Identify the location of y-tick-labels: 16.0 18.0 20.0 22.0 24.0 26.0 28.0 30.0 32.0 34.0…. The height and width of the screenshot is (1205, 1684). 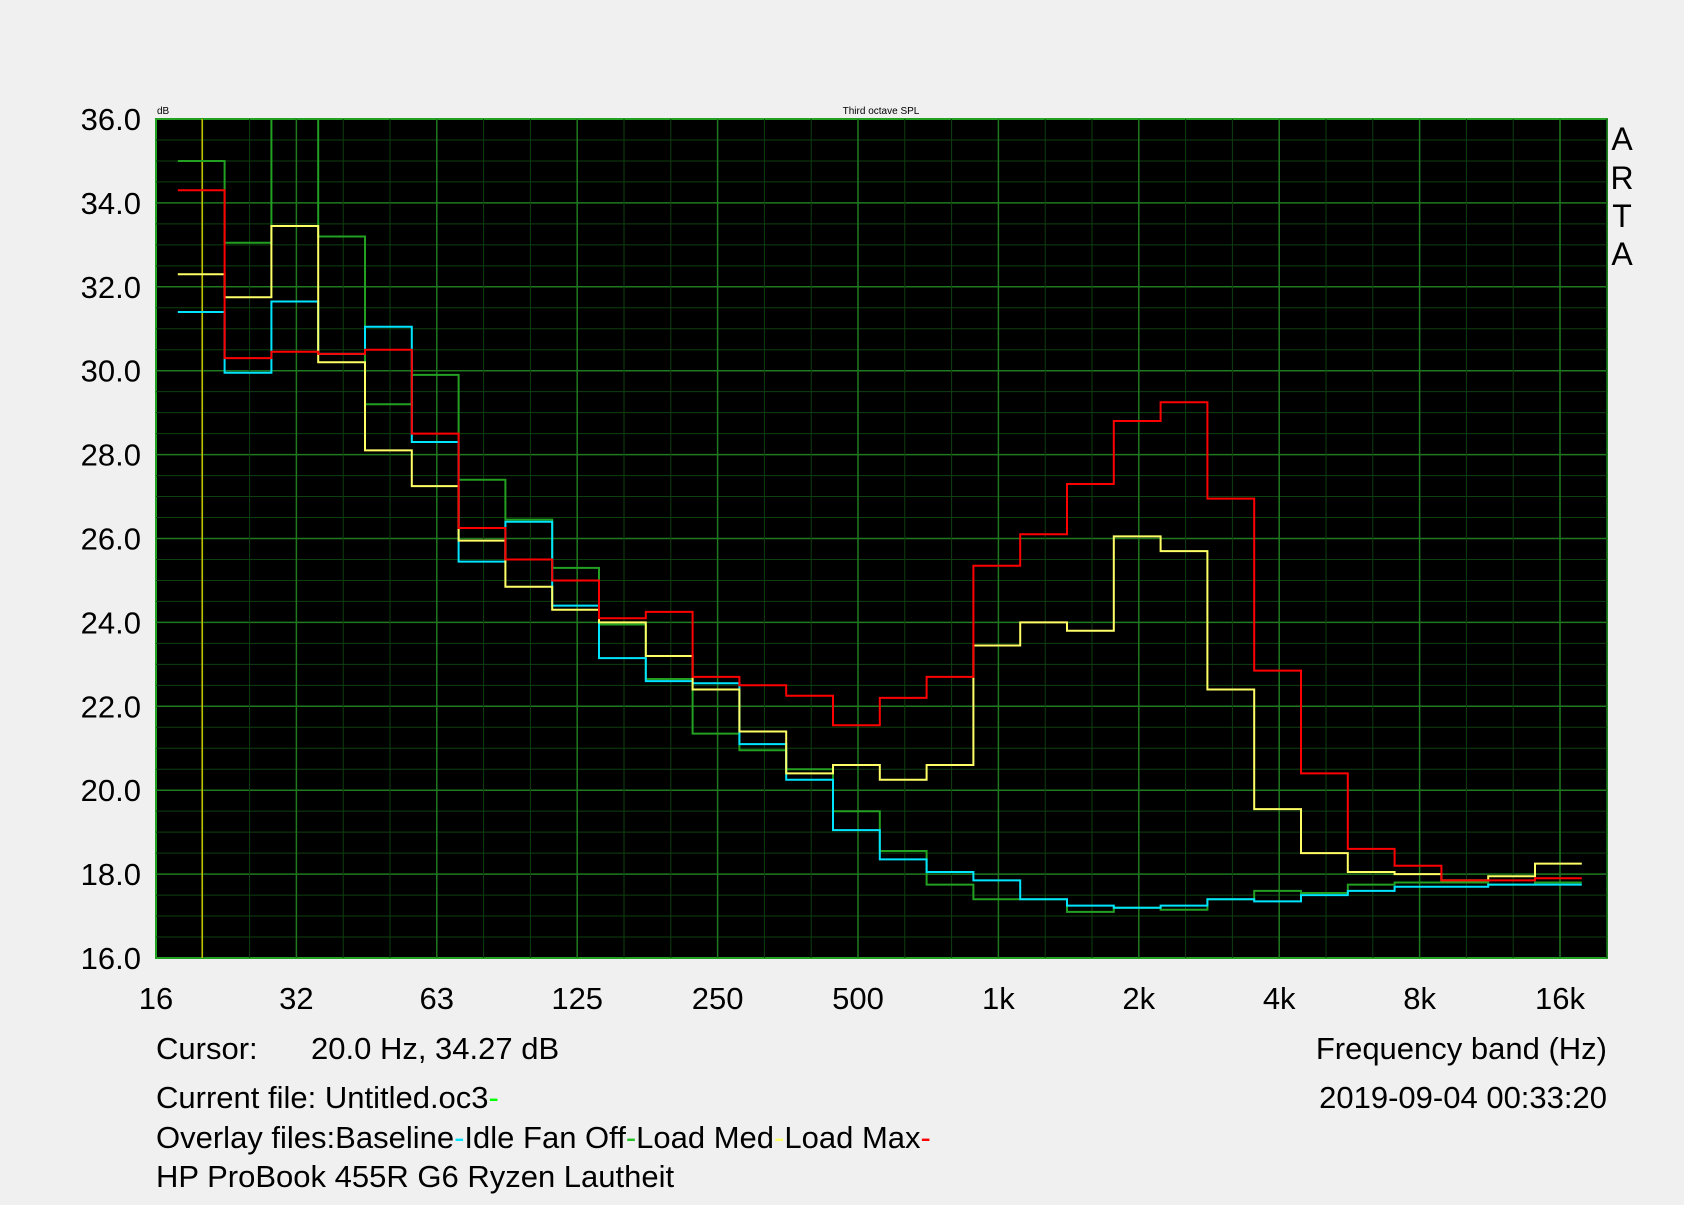
(111, 539).